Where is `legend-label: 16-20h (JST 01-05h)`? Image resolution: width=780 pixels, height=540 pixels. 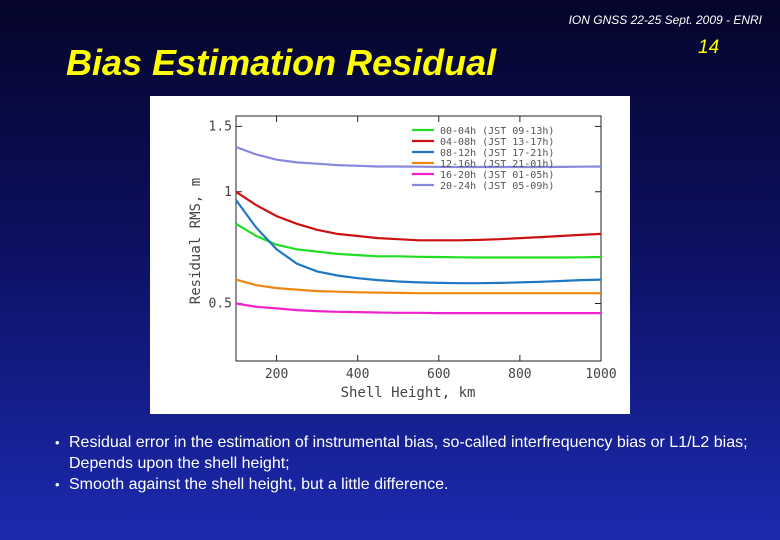 legend-label: 16-20h (JST 01-05h) is located at coordinates (497, 175).